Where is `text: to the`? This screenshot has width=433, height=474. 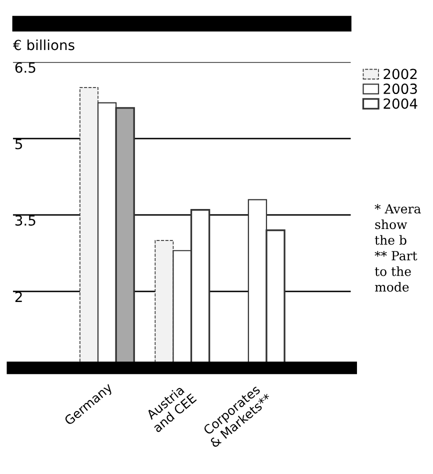 text: to the is located at coordinates (392, 271).